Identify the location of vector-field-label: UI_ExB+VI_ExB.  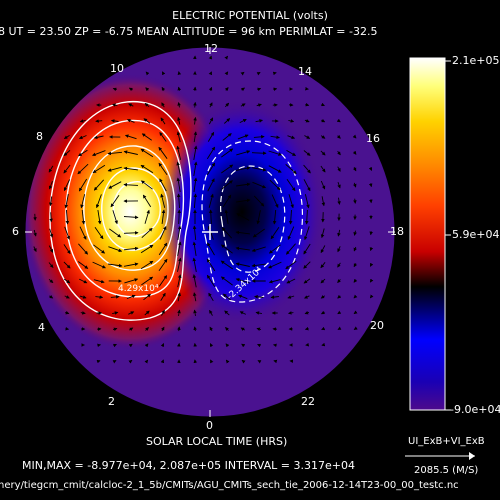
(446, 441).